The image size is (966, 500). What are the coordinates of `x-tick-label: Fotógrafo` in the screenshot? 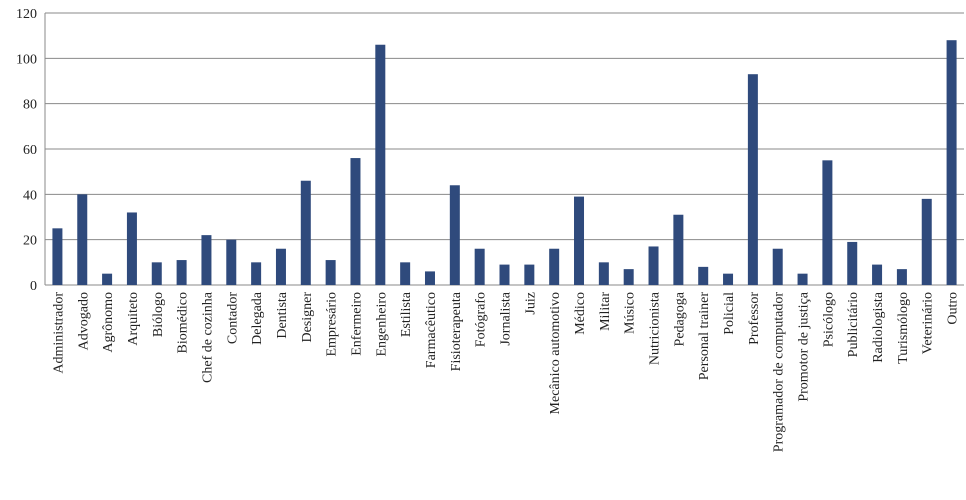 It's located at (481, 319).